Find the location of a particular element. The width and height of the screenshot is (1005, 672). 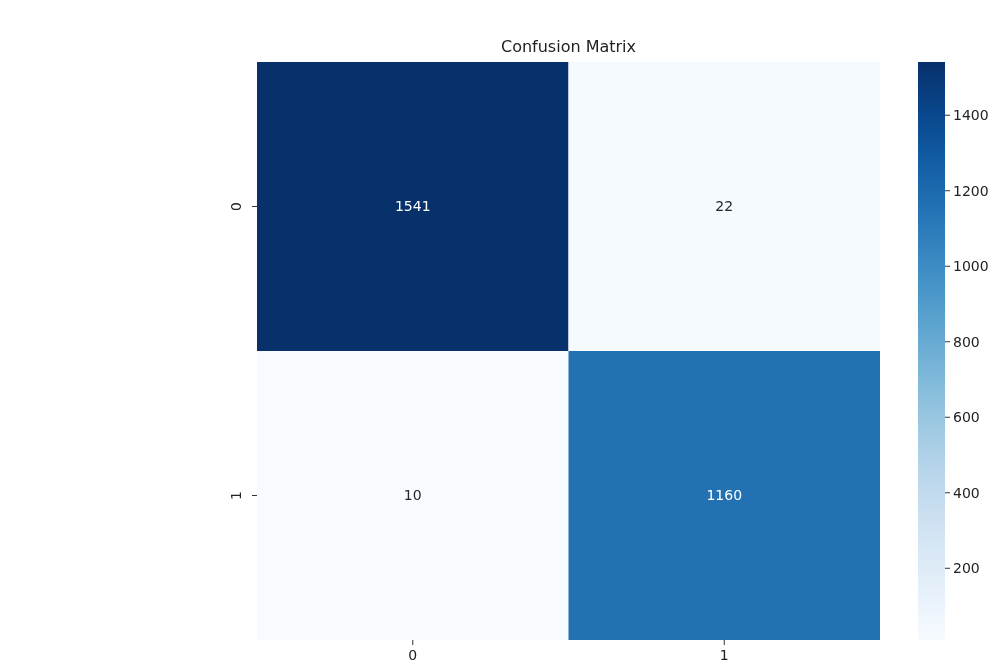

color-bar-label: 800 is located at coordinates (966, 341).